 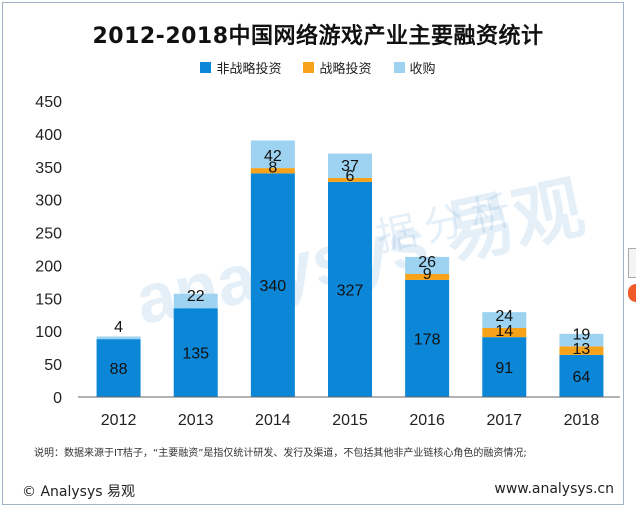 I want to click on data-label-non-strategic: 340, so click(x=273, y=286).